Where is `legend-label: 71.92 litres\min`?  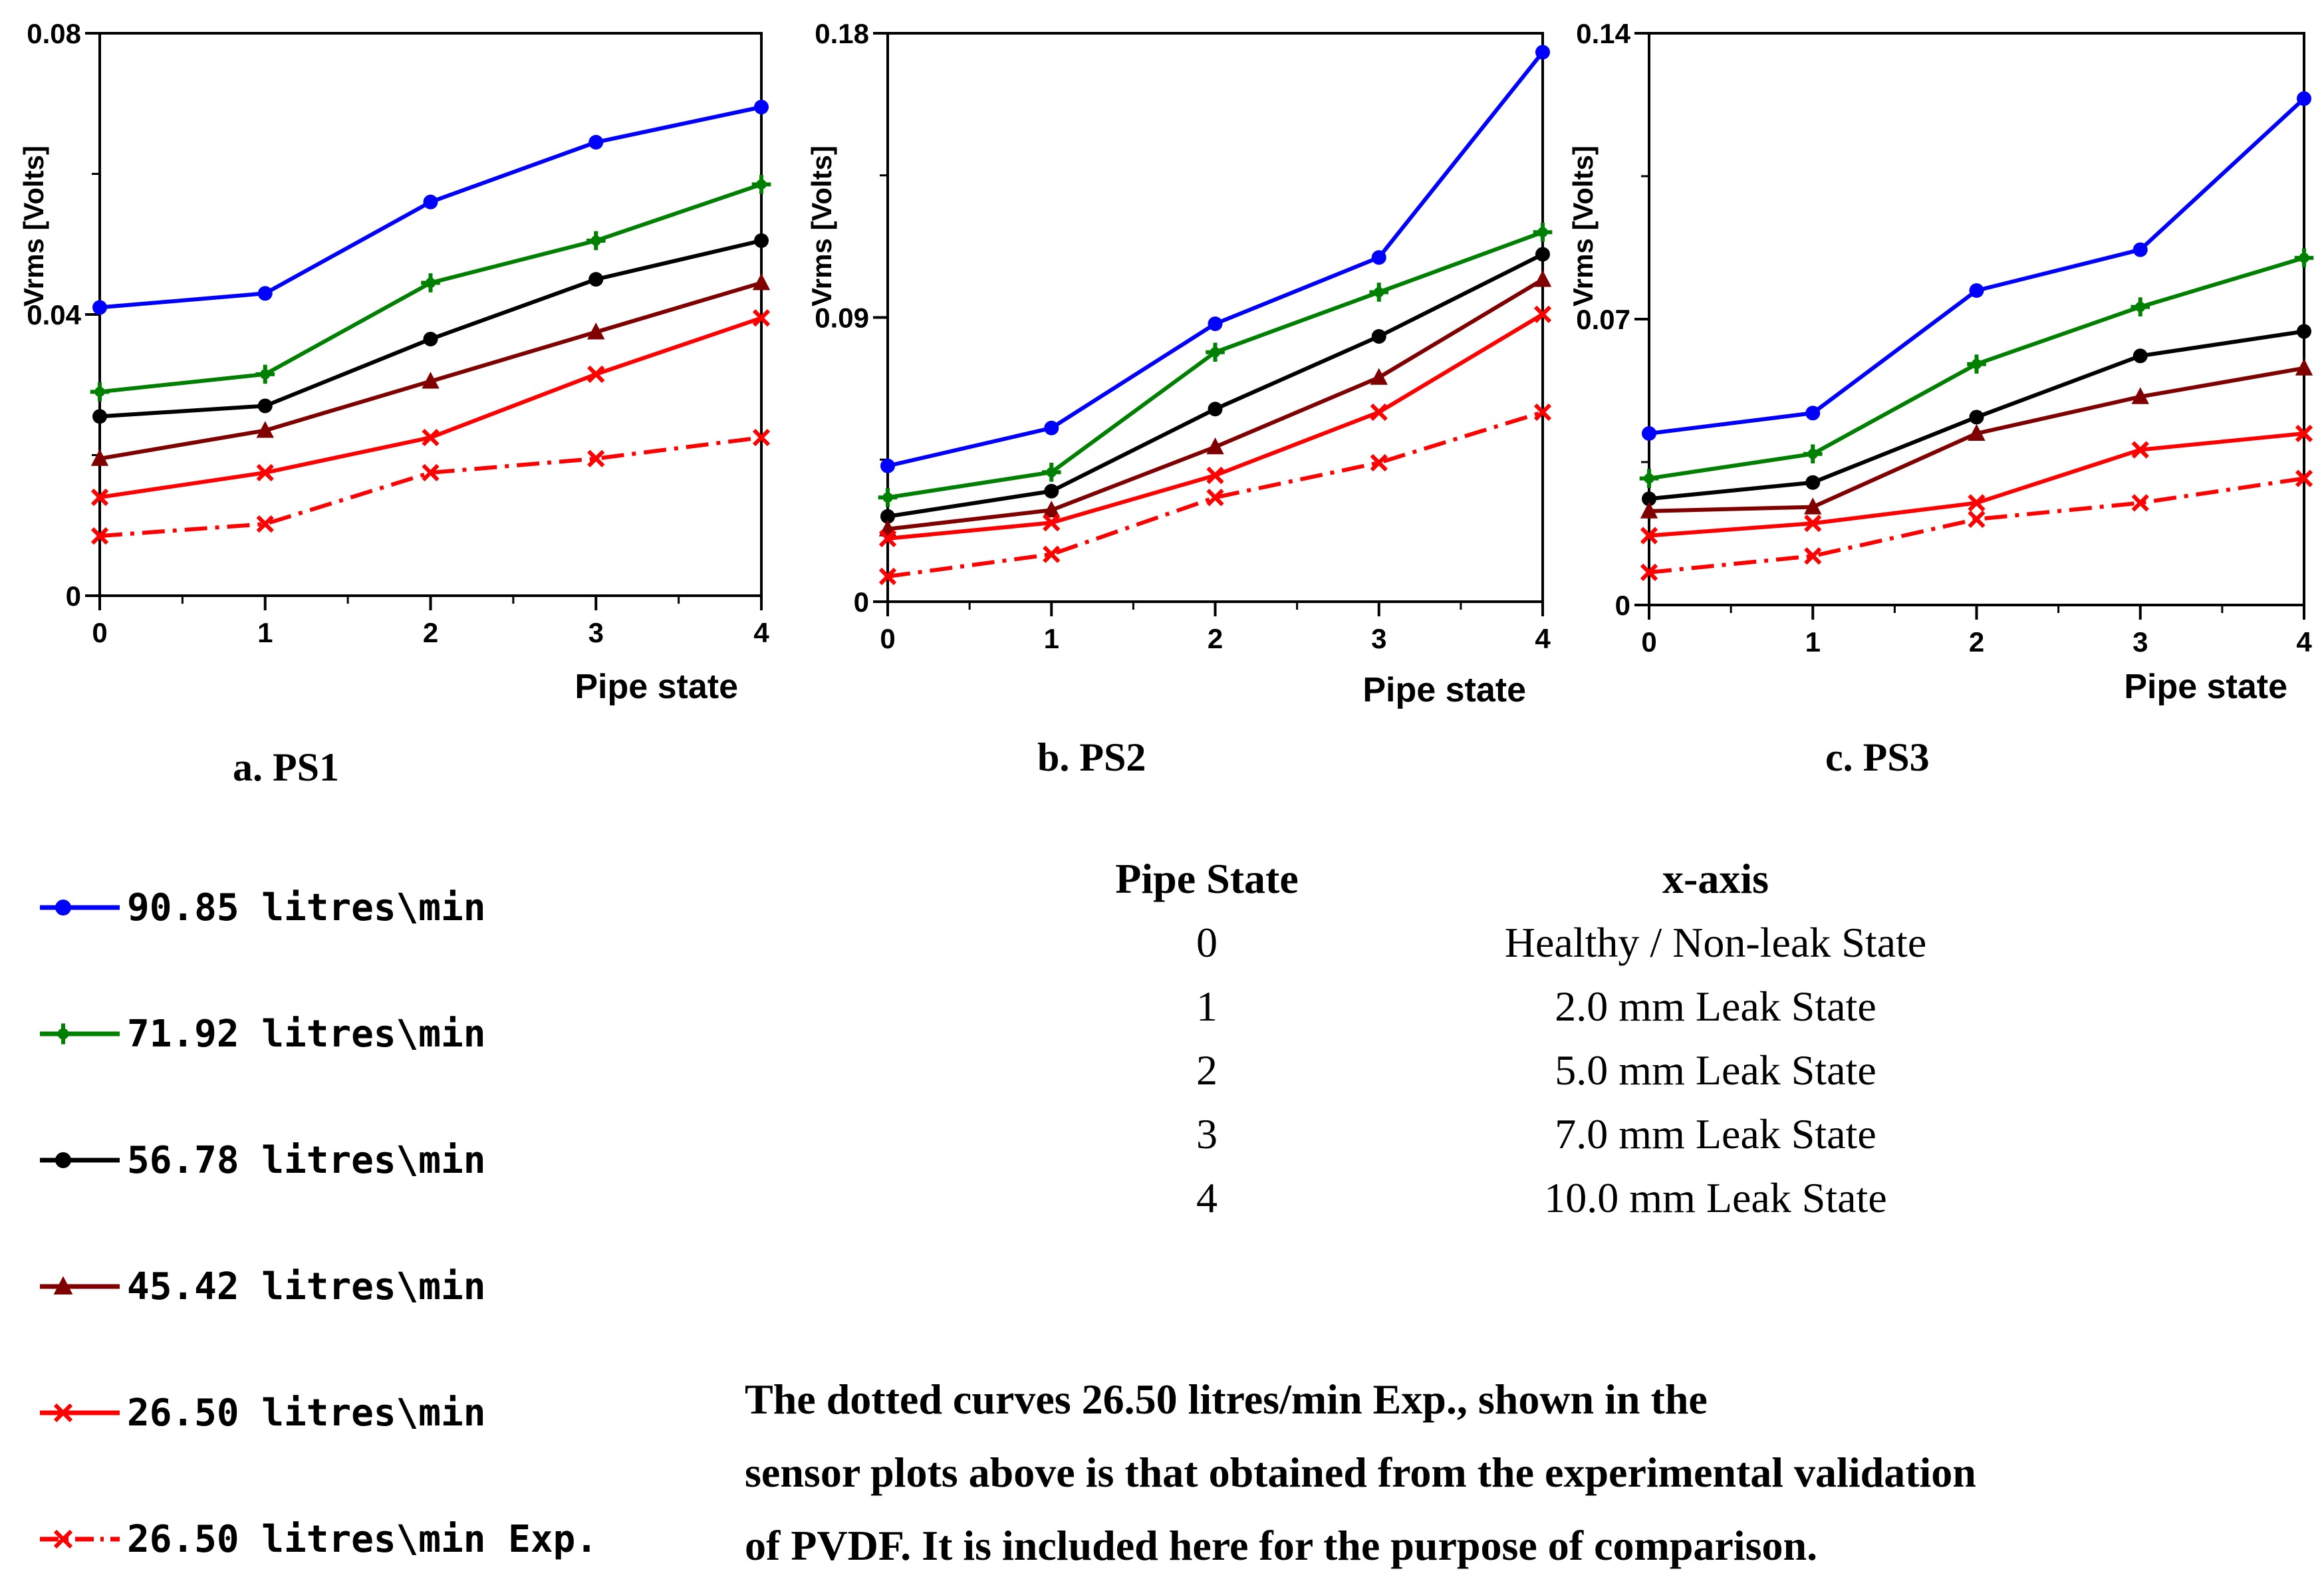 legend-label: 71.92 litres\min is located at coordinates (306, 1034).